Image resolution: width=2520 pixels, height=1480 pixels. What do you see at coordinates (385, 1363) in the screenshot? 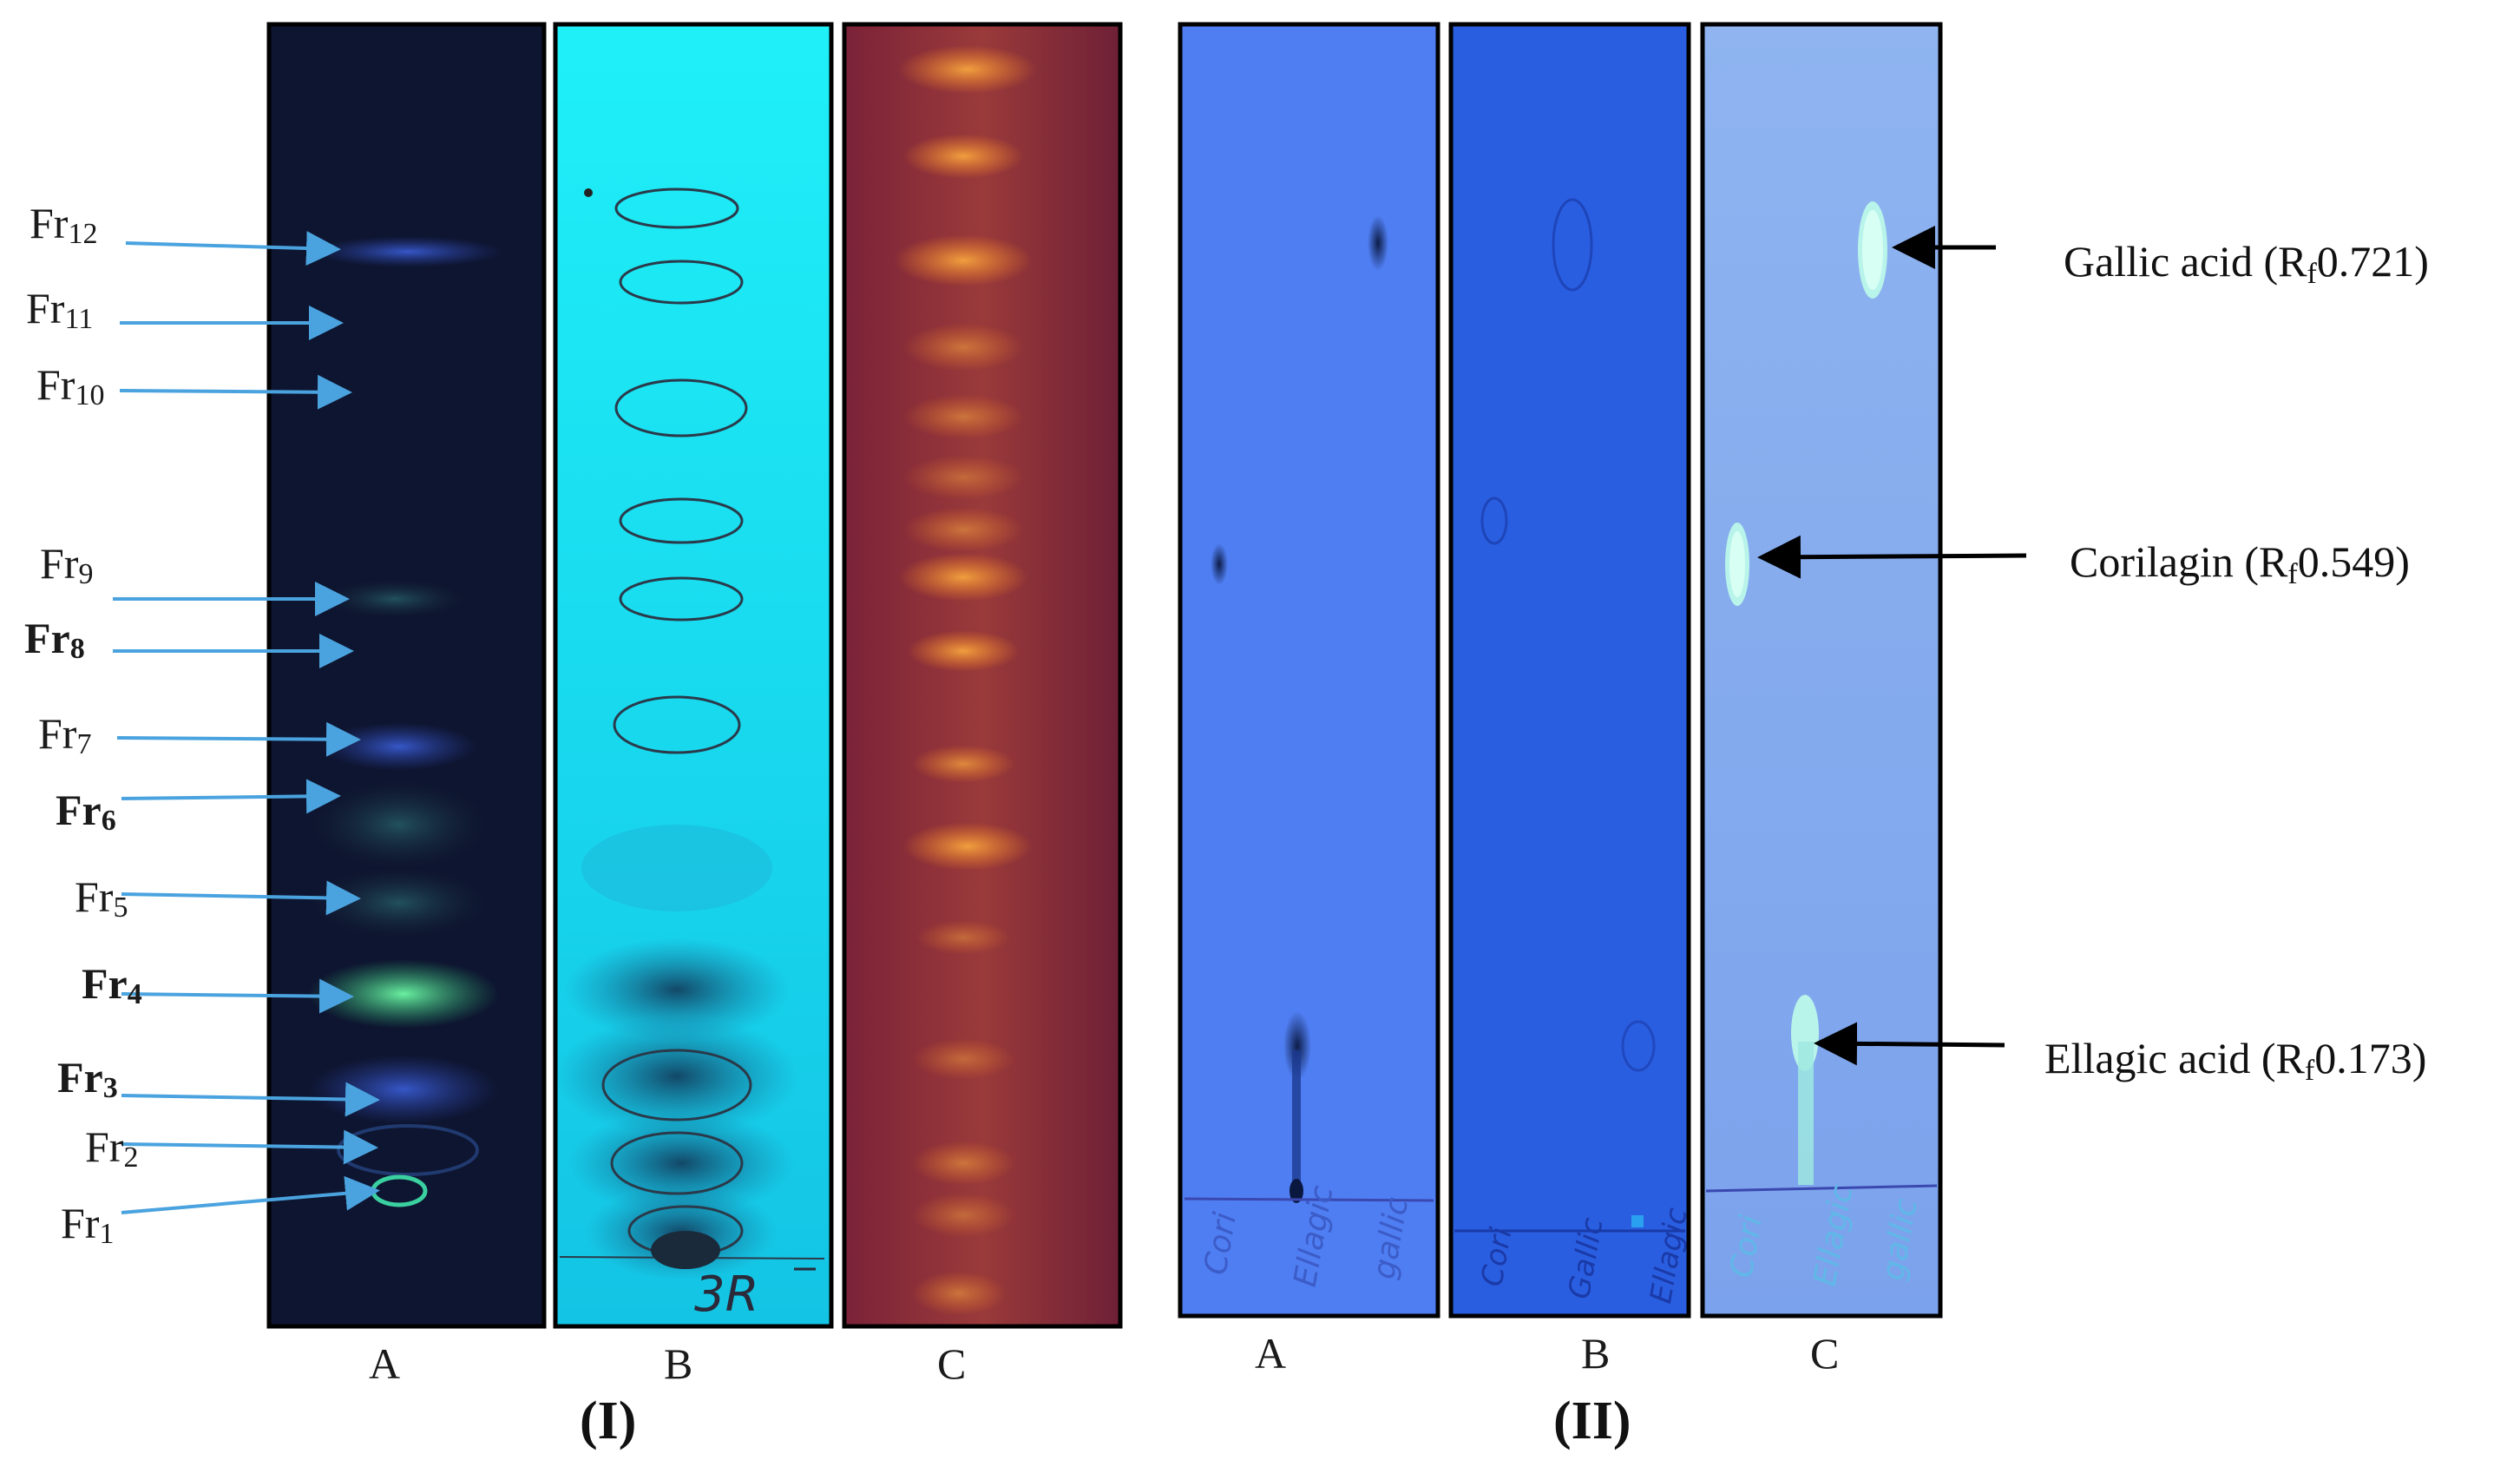
I see `lane-I-A: A` at bounding box center [385, 1363].